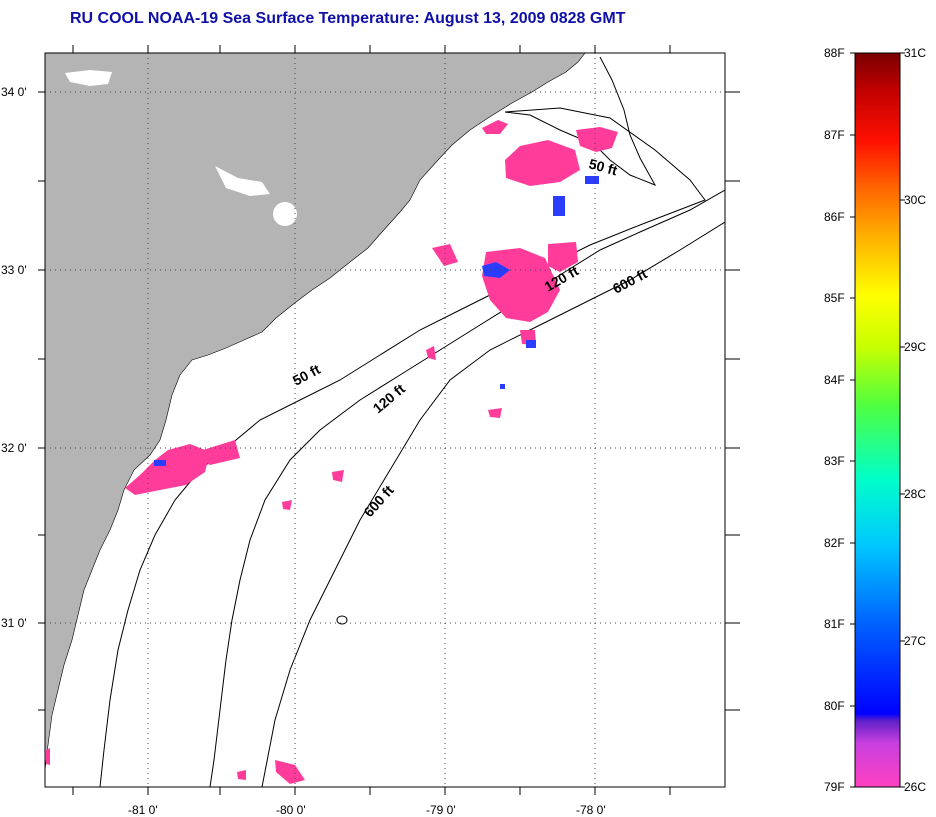 The image size is (936, 817). Describe the element at coordinates (580, 121) in the screenshot. I see `outer-banks` at that location.